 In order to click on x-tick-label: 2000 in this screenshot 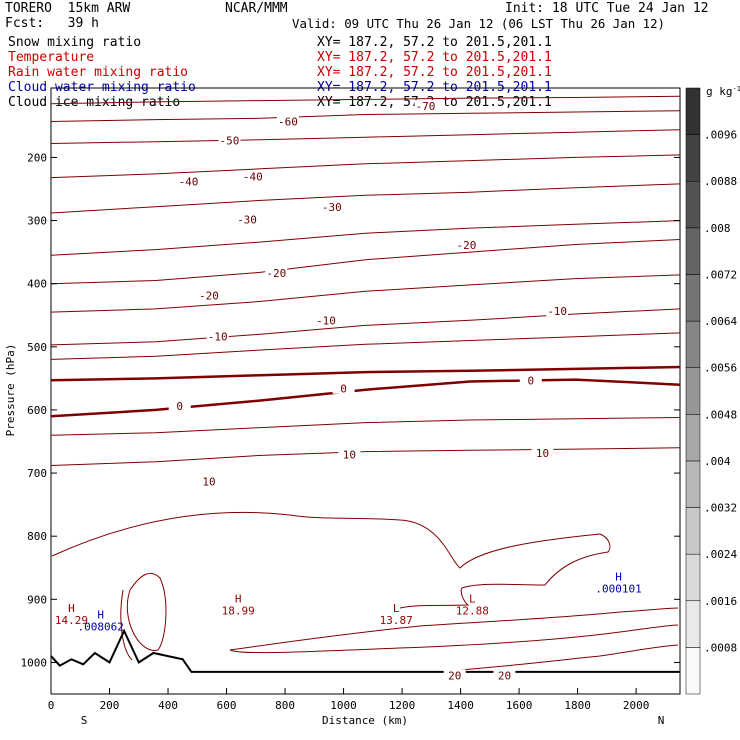, I will do `click(636, 705)`.